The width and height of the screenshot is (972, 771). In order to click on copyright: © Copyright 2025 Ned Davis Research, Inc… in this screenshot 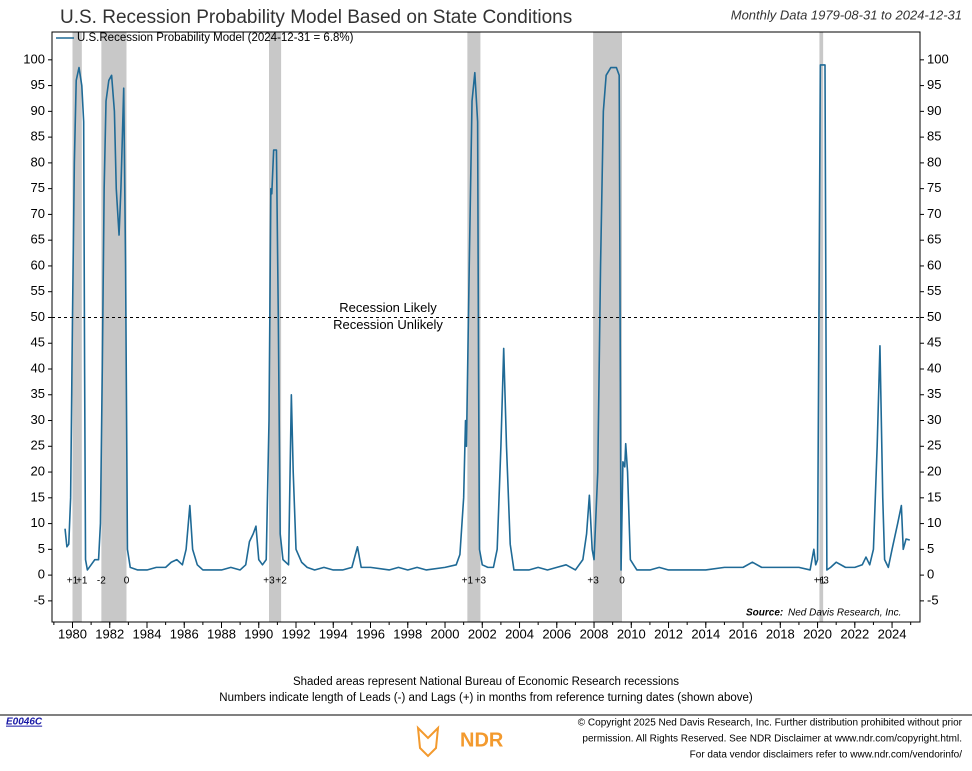, I will do `click(770, 723)`.